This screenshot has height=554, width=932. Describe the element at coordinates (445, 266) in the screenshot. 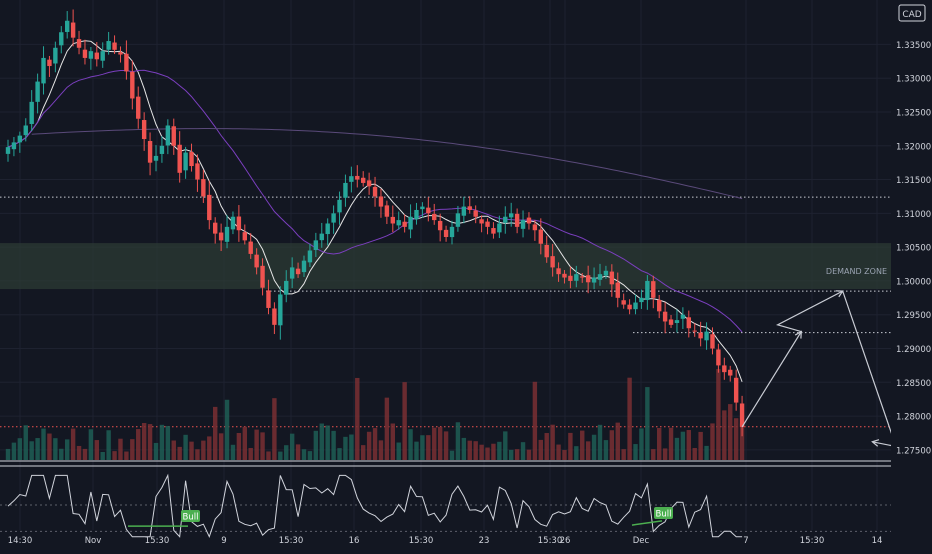

I see `demand-zone: DEMAND ZONE` at that location.